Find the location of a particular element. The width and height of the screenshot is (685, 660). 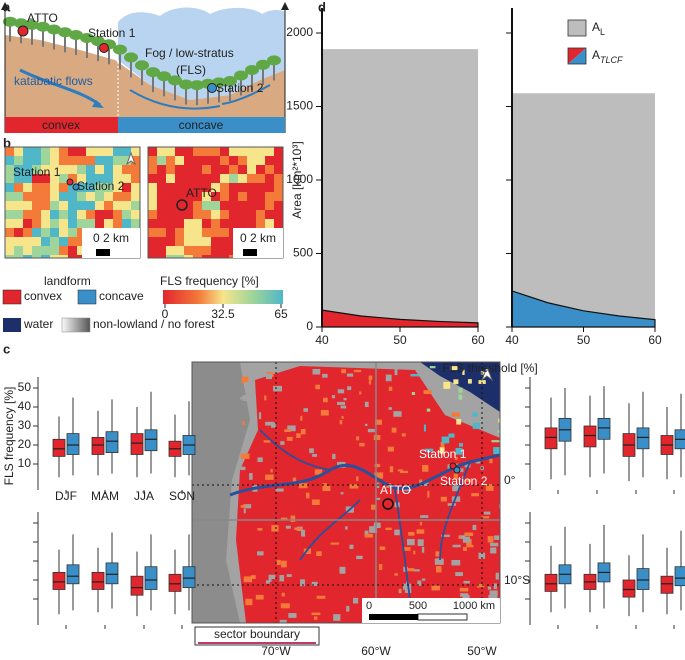

colorbar-tick-label: 65 is located at coordinates (281, 314).